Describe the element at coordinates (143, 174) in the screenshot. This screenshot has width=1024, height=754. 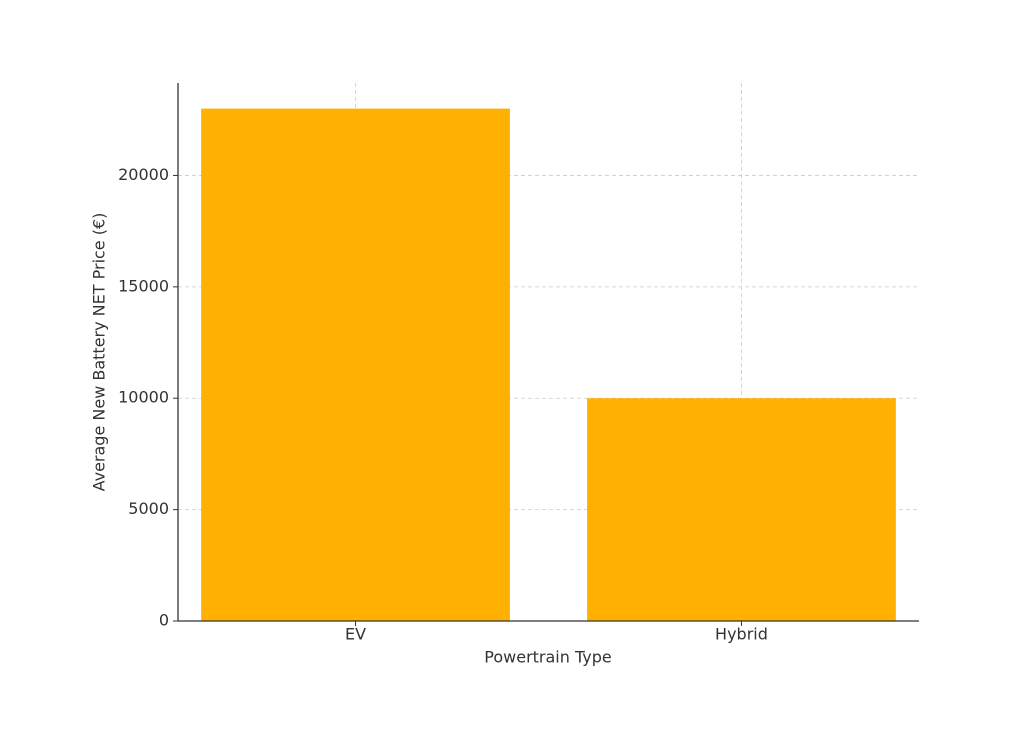
I see `y-tick-label: 20000` at that location.